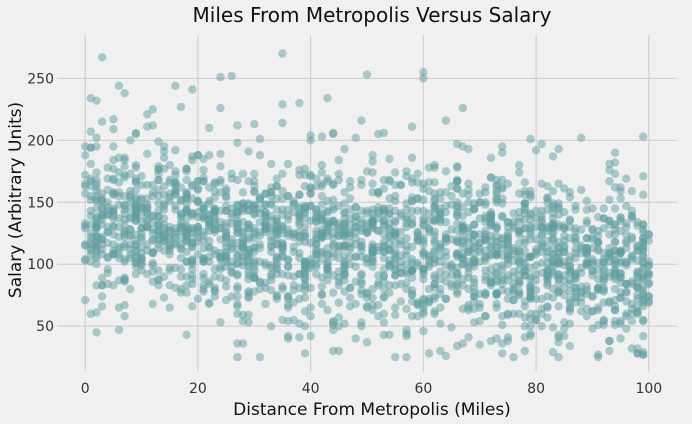  I want to click on y-axis-title: Salary (Arbitrary Units), so click(16, 200).